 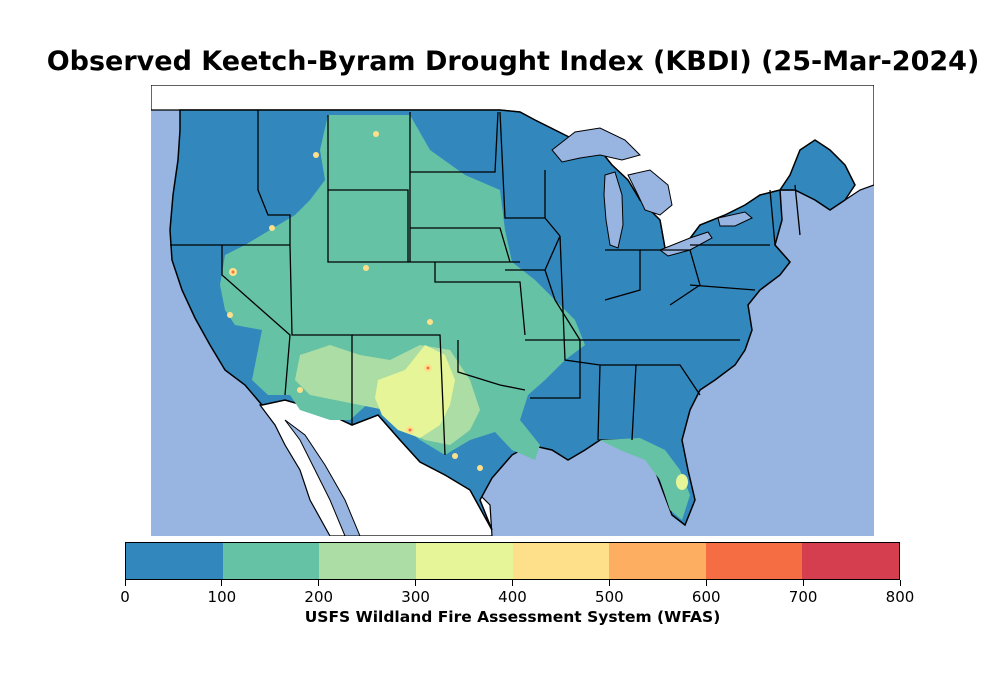 I want to click on colorbar-tick-label: 300, so click(x=415, y=597).